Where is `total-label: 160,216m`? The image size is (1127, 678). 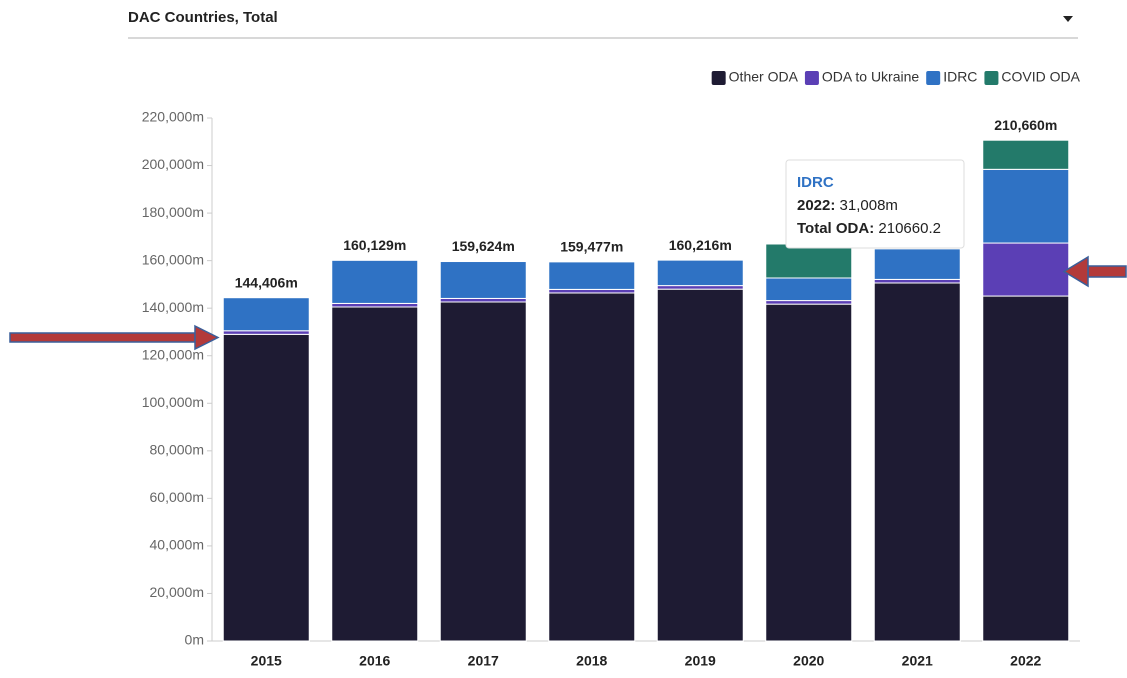
total-label: 160,216m is located at coordinates (700, 245).